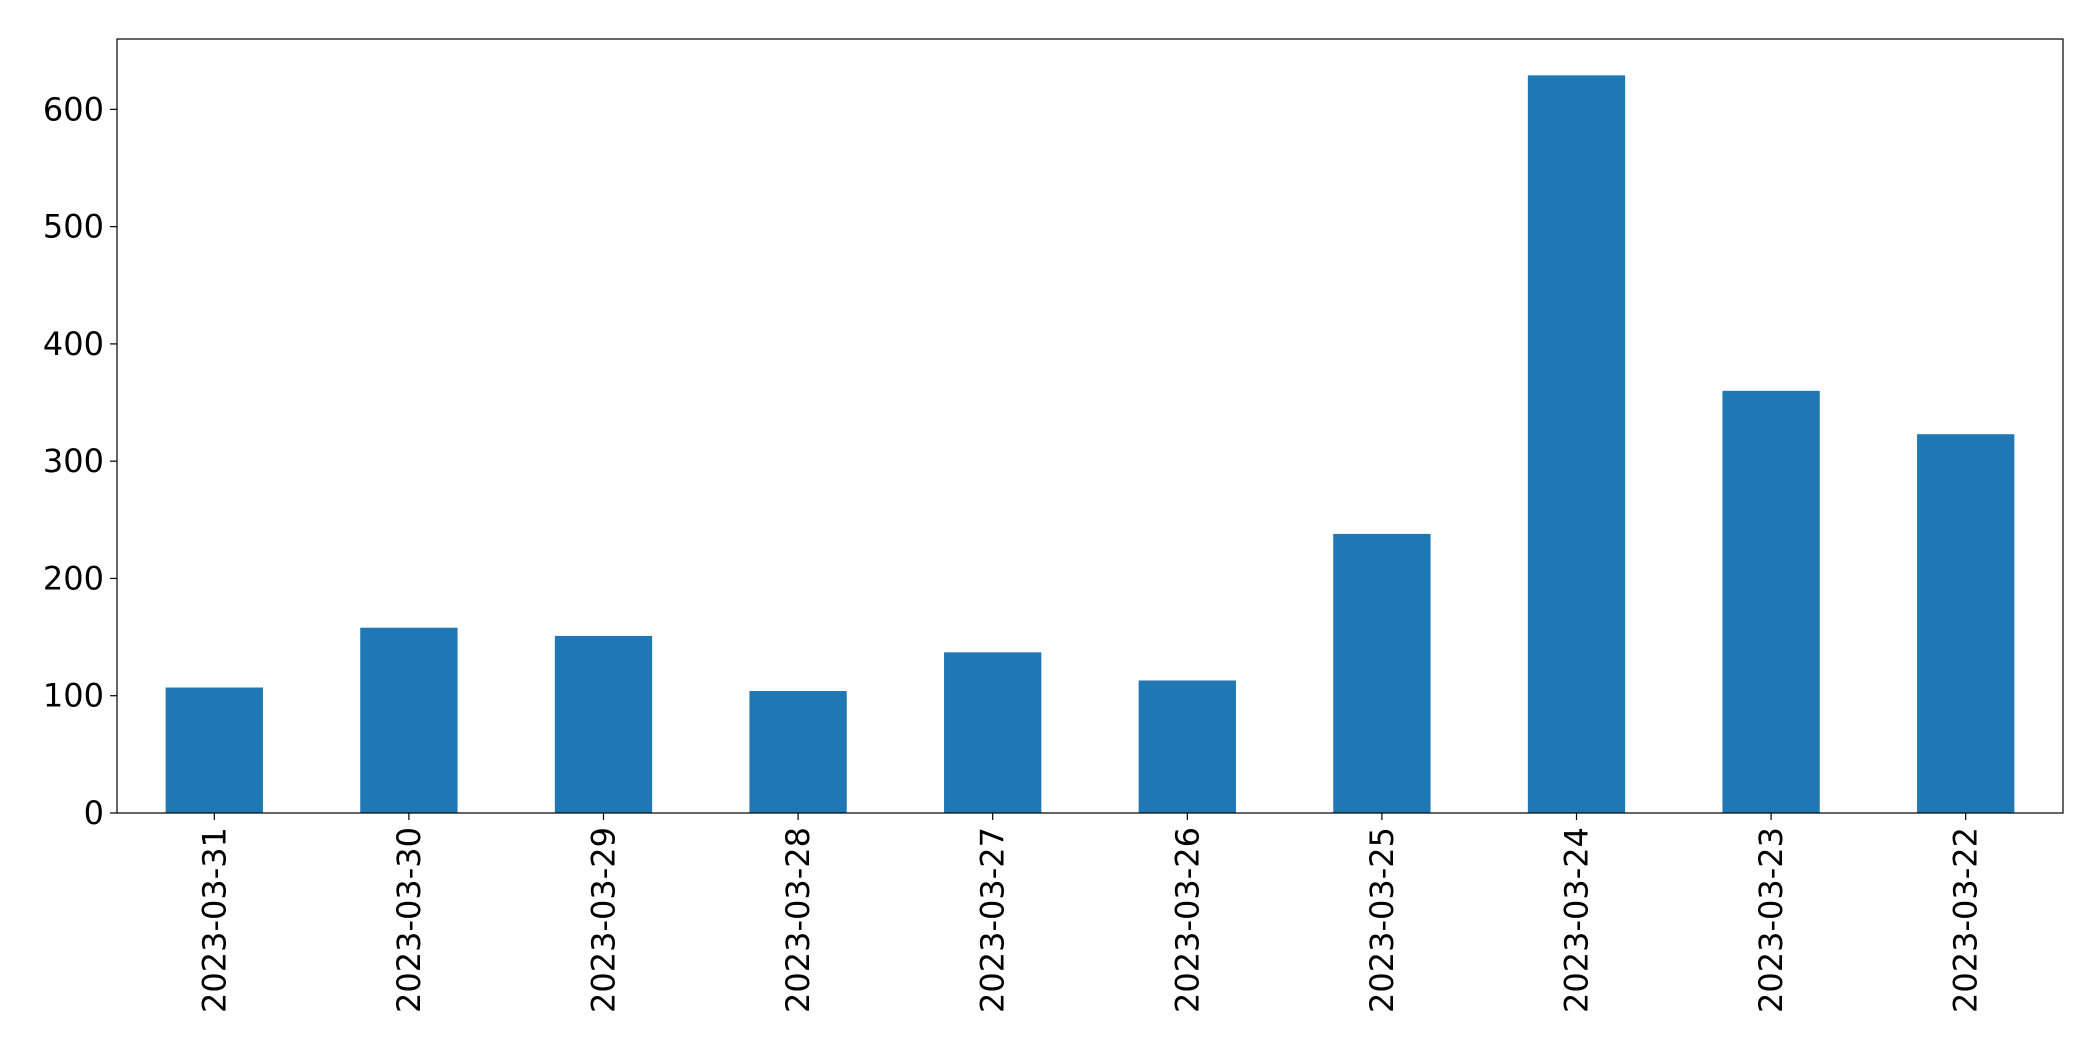  I want to click on x-tick-label: 2023-03-31, so click(214, 920).